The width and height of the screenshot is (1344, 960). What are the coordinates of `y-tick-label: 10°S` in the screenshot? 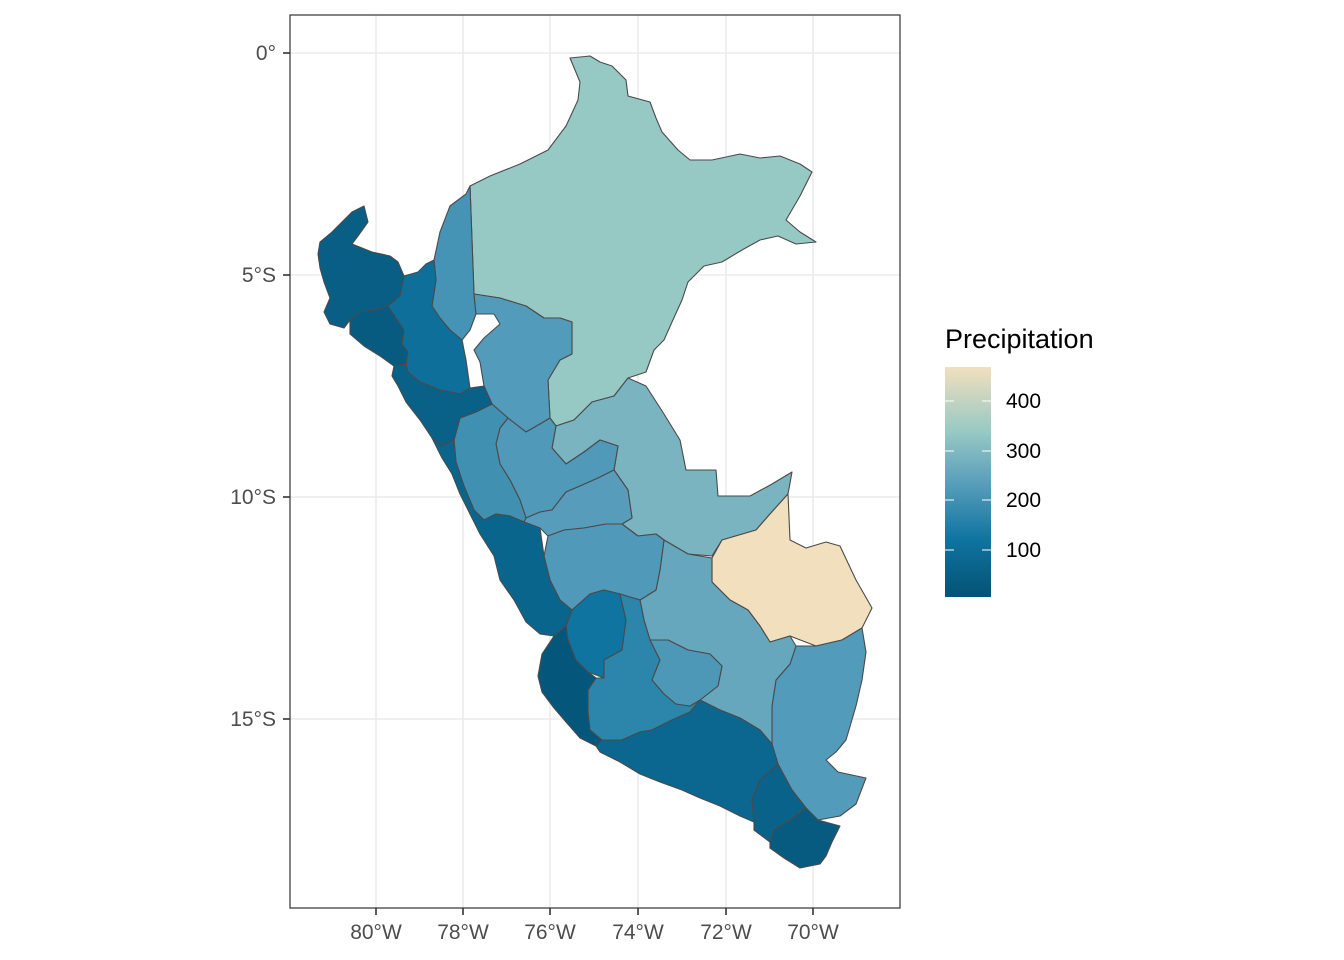 It's located at (253, 497).